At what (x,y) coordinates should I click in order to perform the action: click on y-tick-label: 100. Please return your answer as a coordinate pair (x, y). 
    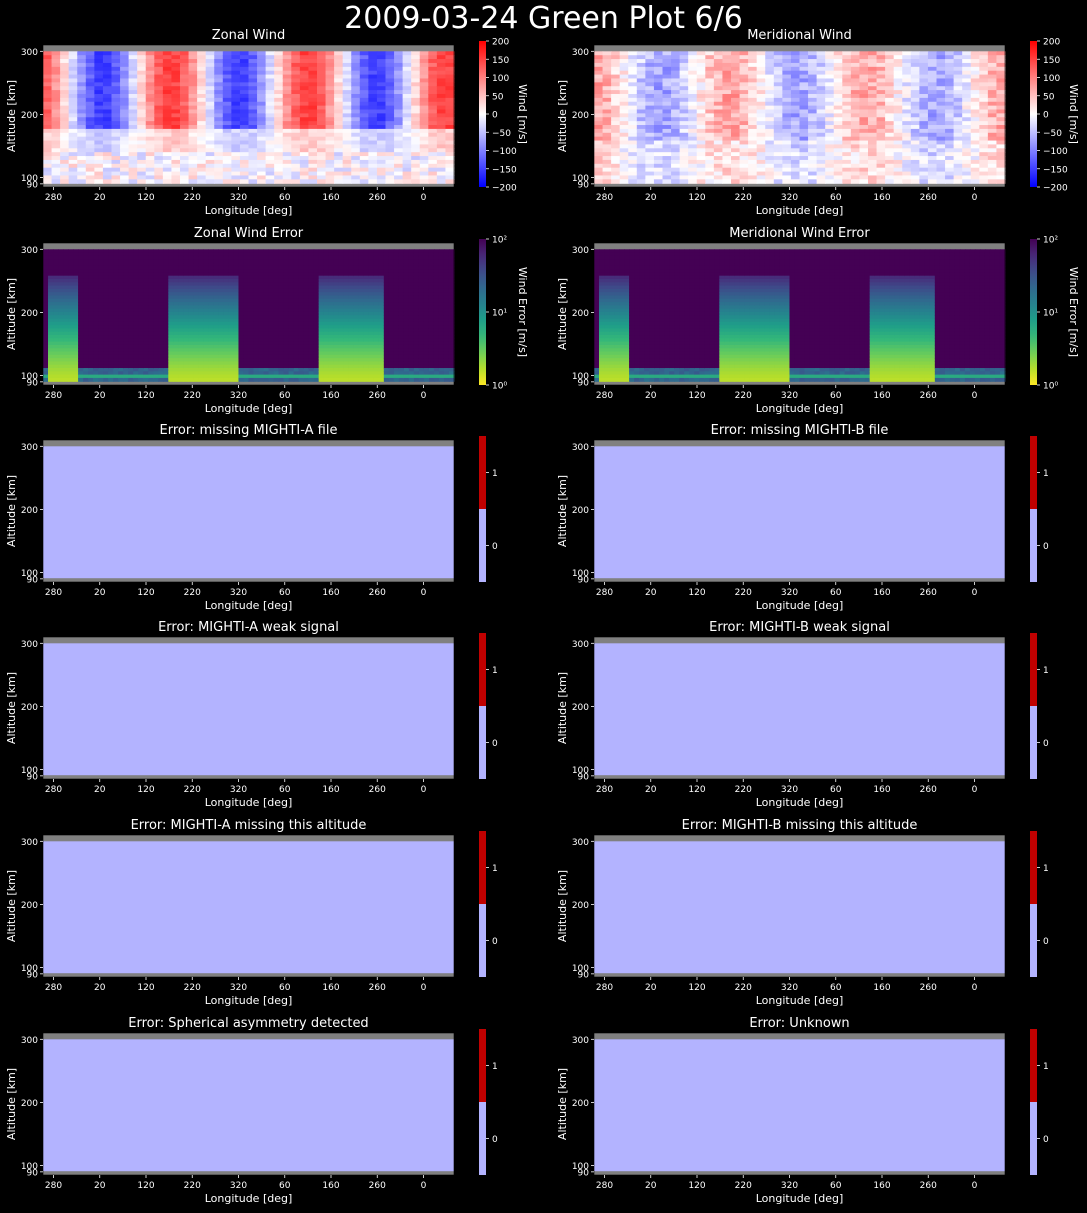
    Looking at the image, I should click on (29, 179).